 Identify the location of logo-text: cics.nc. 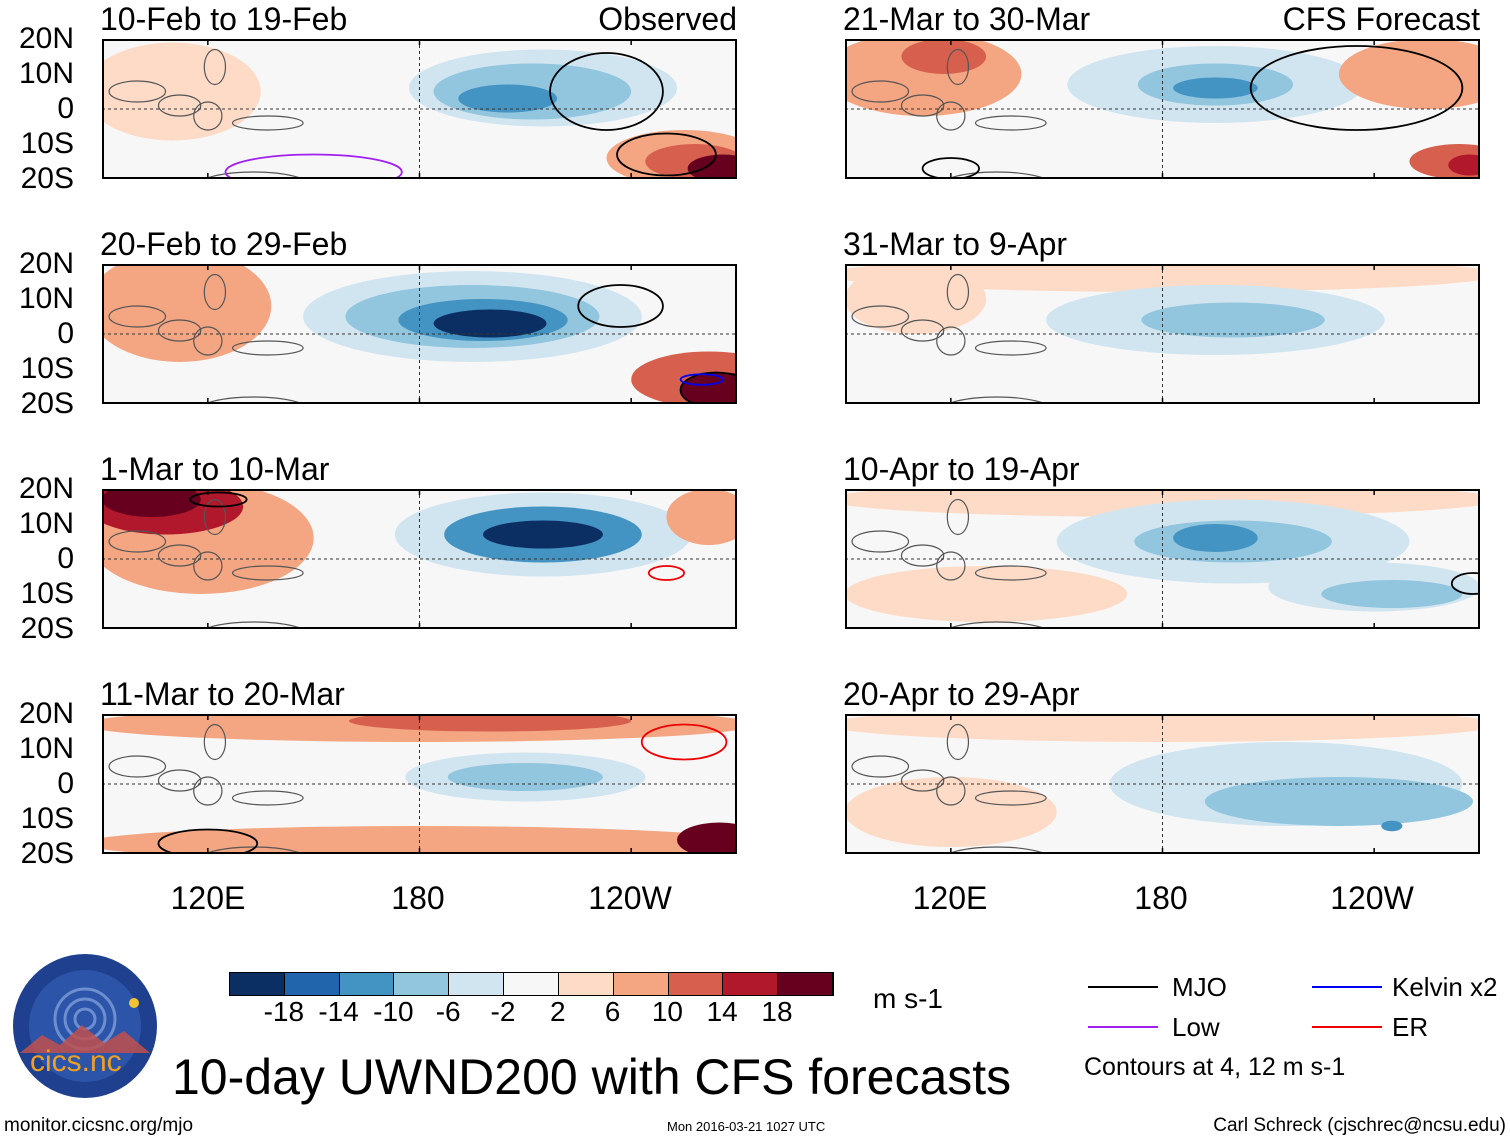
(76, 1061).